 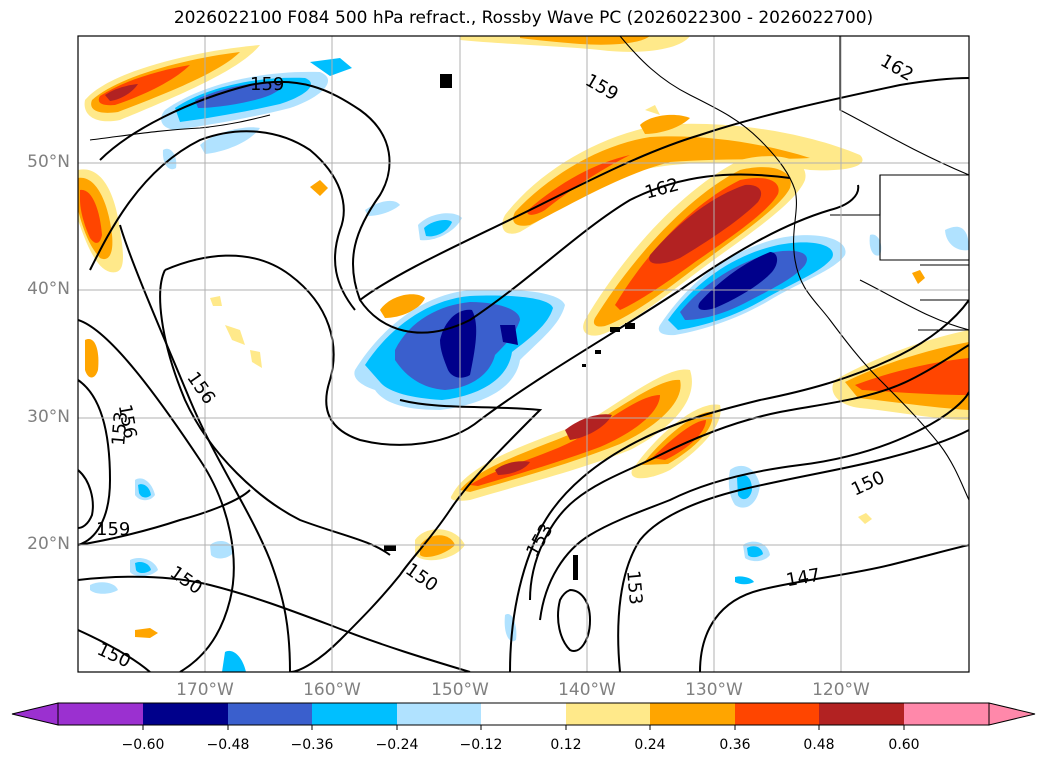 What do you see at coordinates (48, 289) in the screenshot?
I see `lat-label: 40°N` at bounding box center [48, 289].